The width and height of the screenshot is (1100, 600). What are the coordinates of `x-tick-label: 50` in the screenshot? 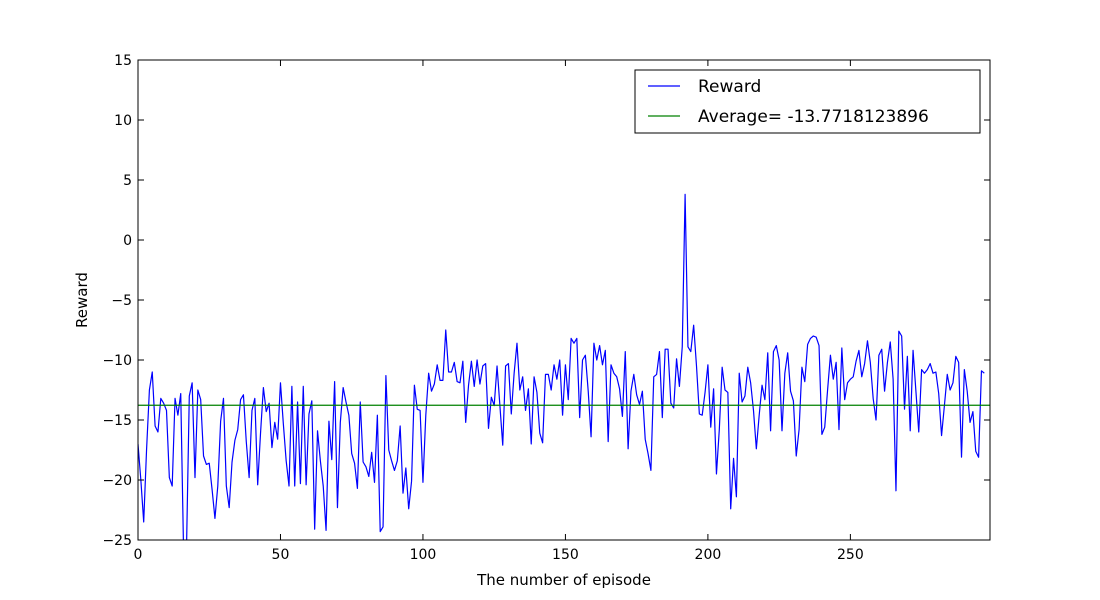 It's located at (281, 555).